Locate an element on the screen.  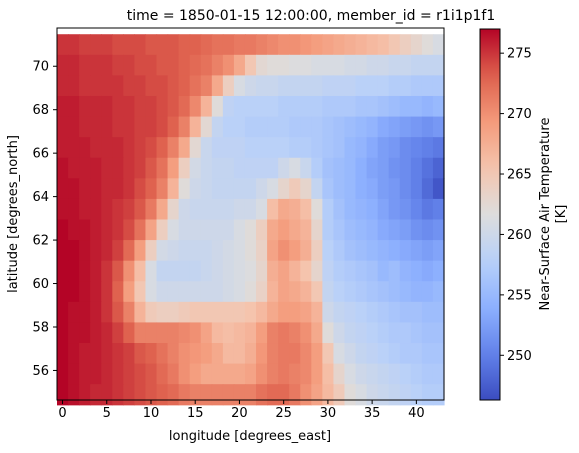
colorbar-ticks: 250 255 260 265 270 275 is located at coordinates (516, 205).